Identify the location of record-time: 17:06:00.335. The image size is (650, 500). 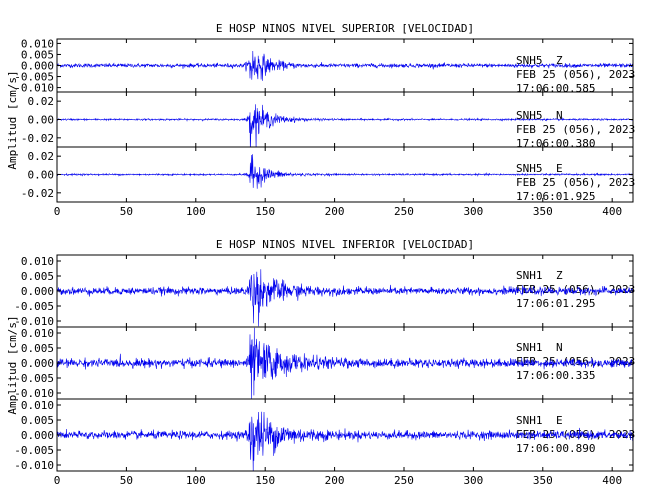
(555, 375).